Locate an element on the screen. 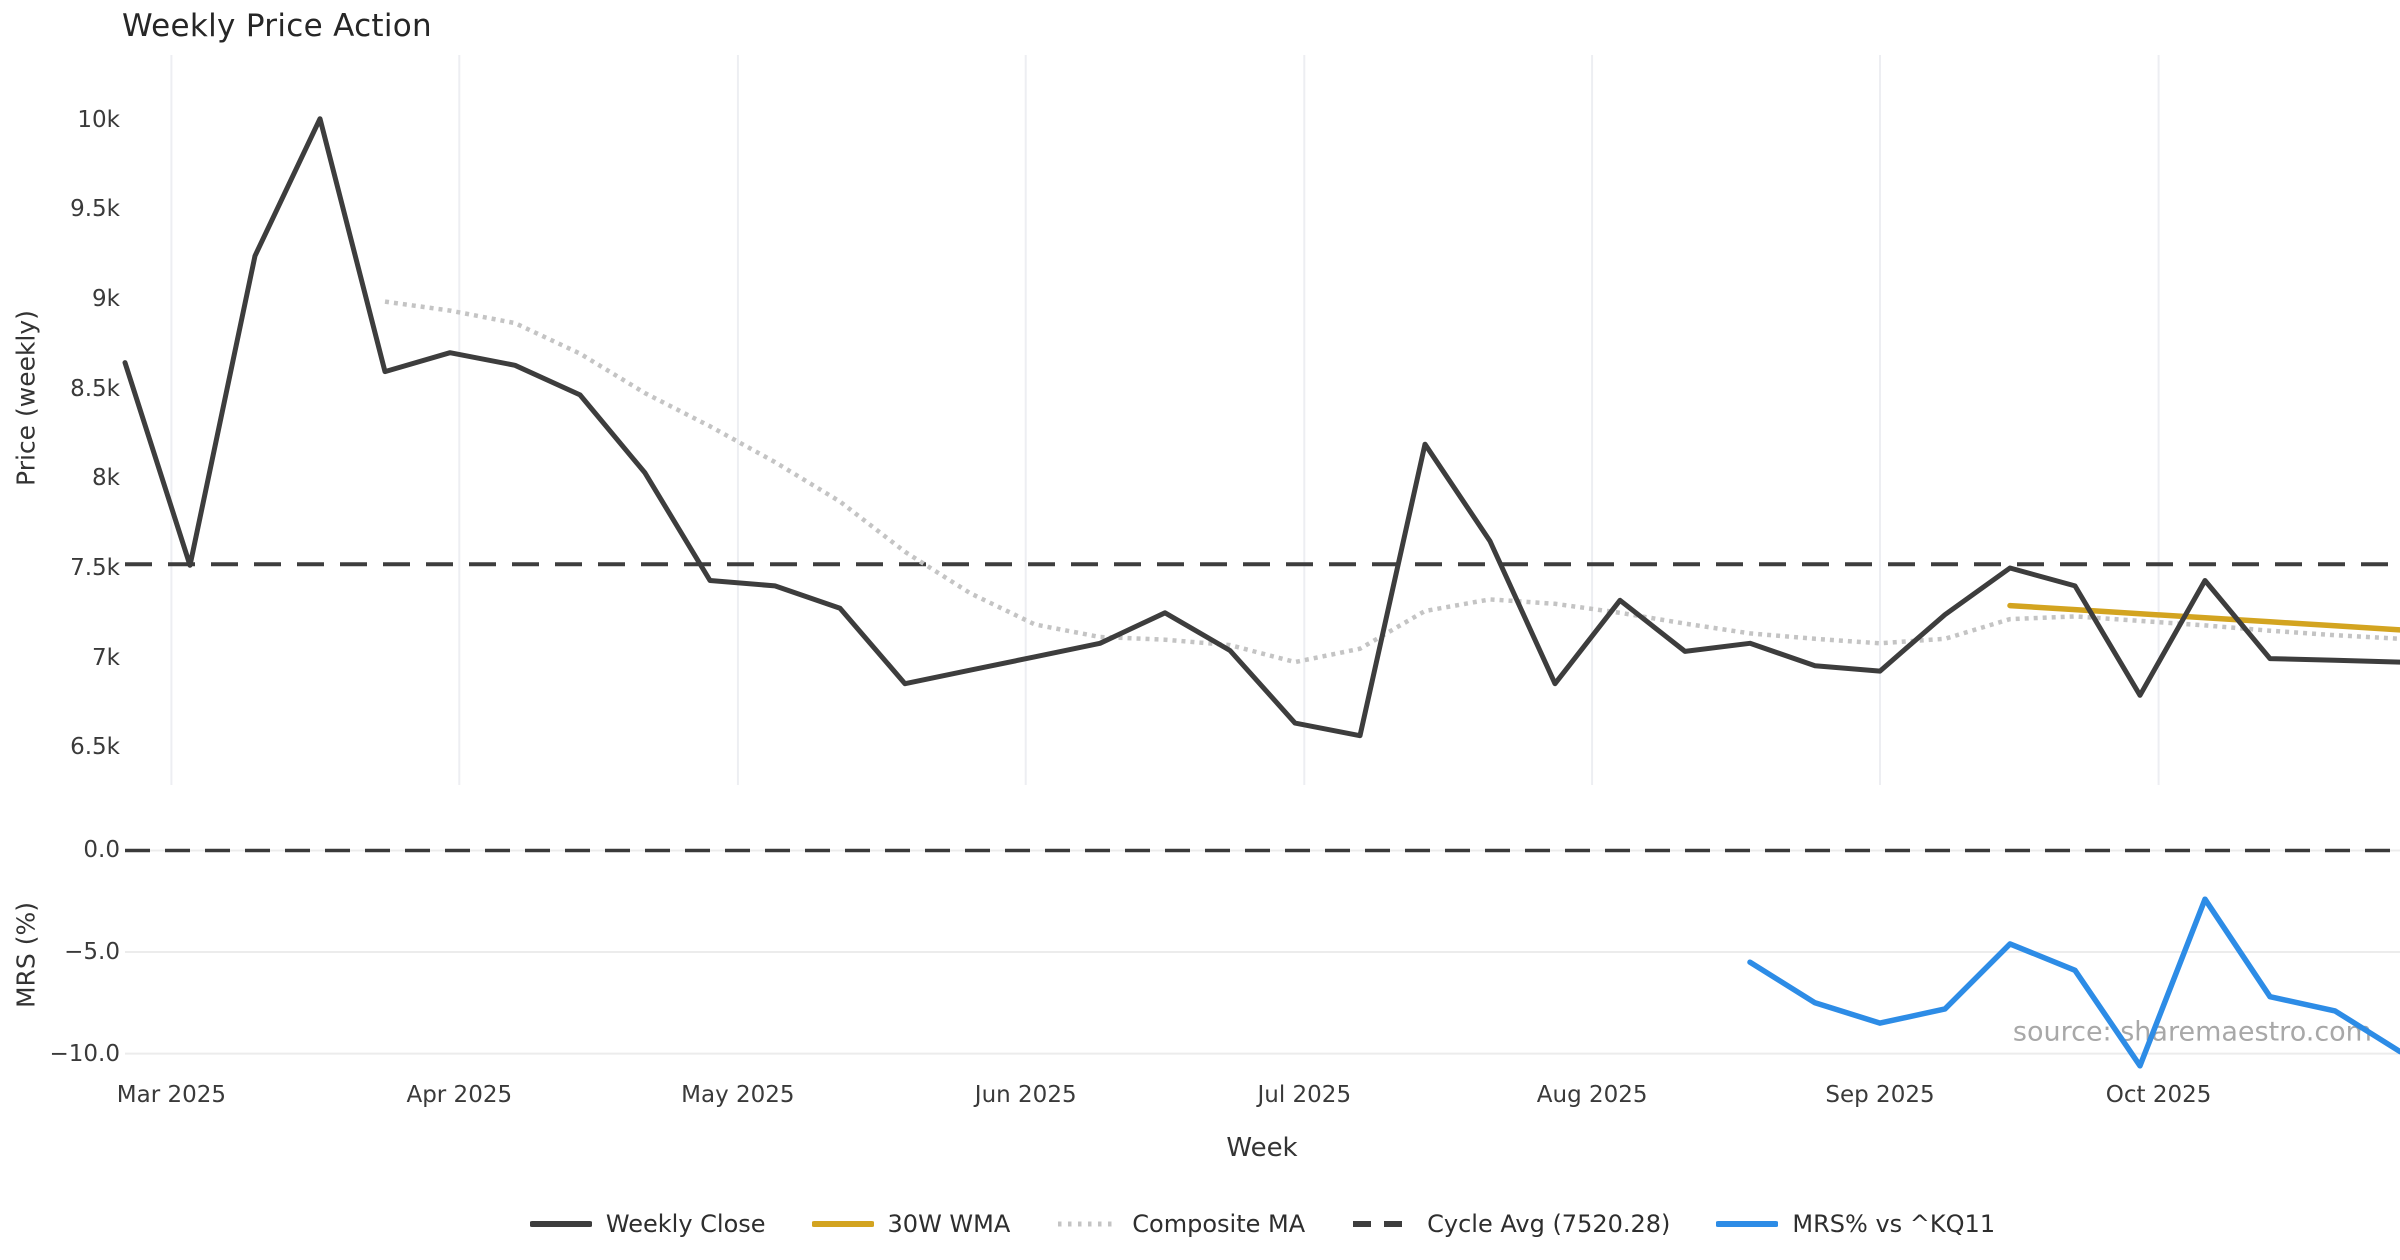 The width and height of the screenshot is (2400, 1260). mrs-ytick-label: 0.0 is located at coordinates (101, 850).